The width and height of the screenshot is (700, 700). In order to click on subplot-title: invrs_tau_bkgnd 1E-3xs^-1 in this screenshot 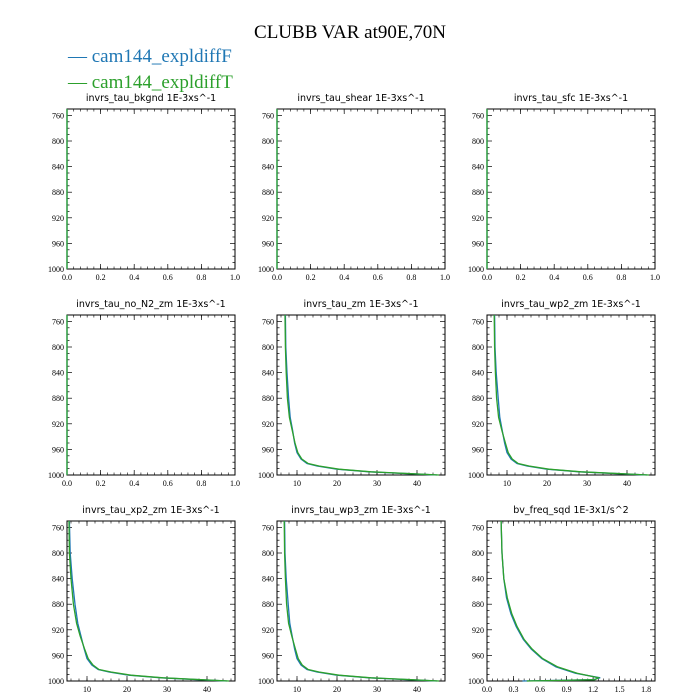, I will do `click(151, 98)`.